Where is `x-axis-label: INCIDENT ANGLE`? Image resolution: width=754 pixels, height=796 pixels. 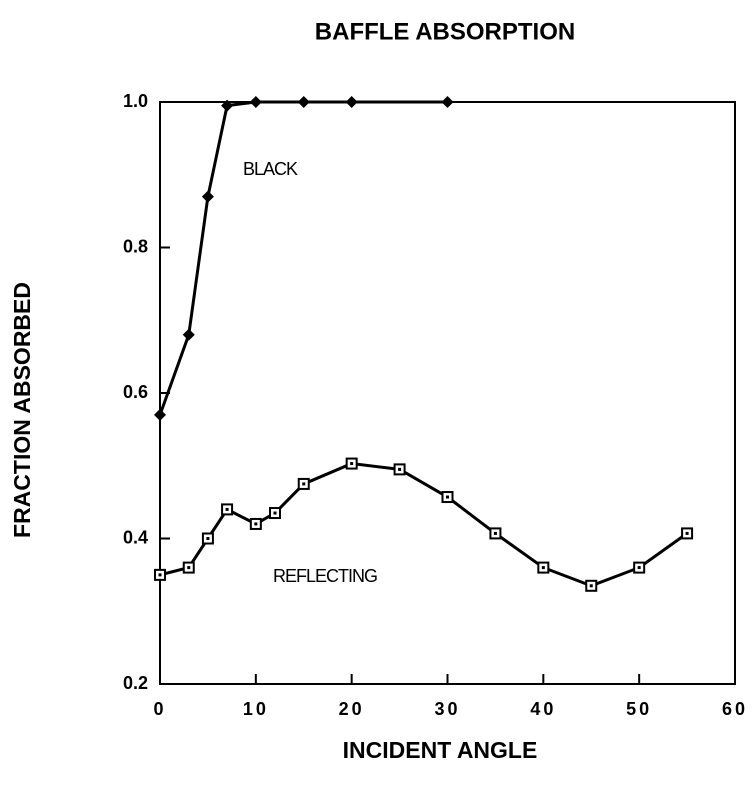
x-axis-label: INCIDENT ANGLE is located at coordinates (440, 750).